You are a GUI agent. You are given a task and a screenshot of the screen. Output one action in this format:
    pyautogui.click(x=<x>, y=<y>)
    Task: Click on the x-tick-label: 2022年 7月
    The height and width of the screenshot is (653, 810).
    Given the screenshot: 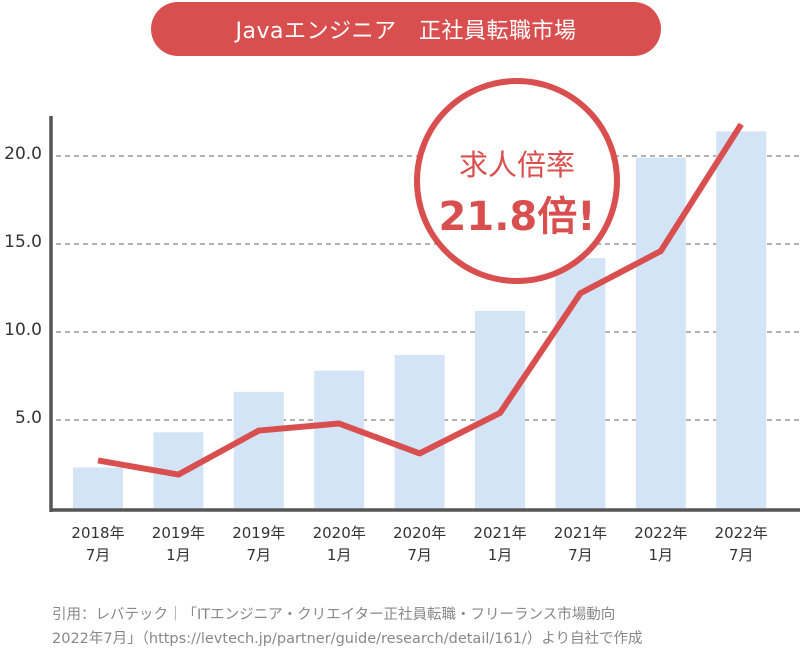 What is the action you would take?
    pyautogui.click(x=741, y=544)
    